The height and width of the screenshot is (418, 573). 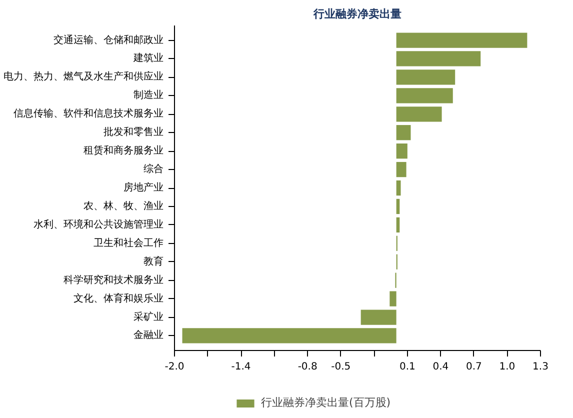 I want to click on x-tick-label: -1.4, so click(x=241, y=367).